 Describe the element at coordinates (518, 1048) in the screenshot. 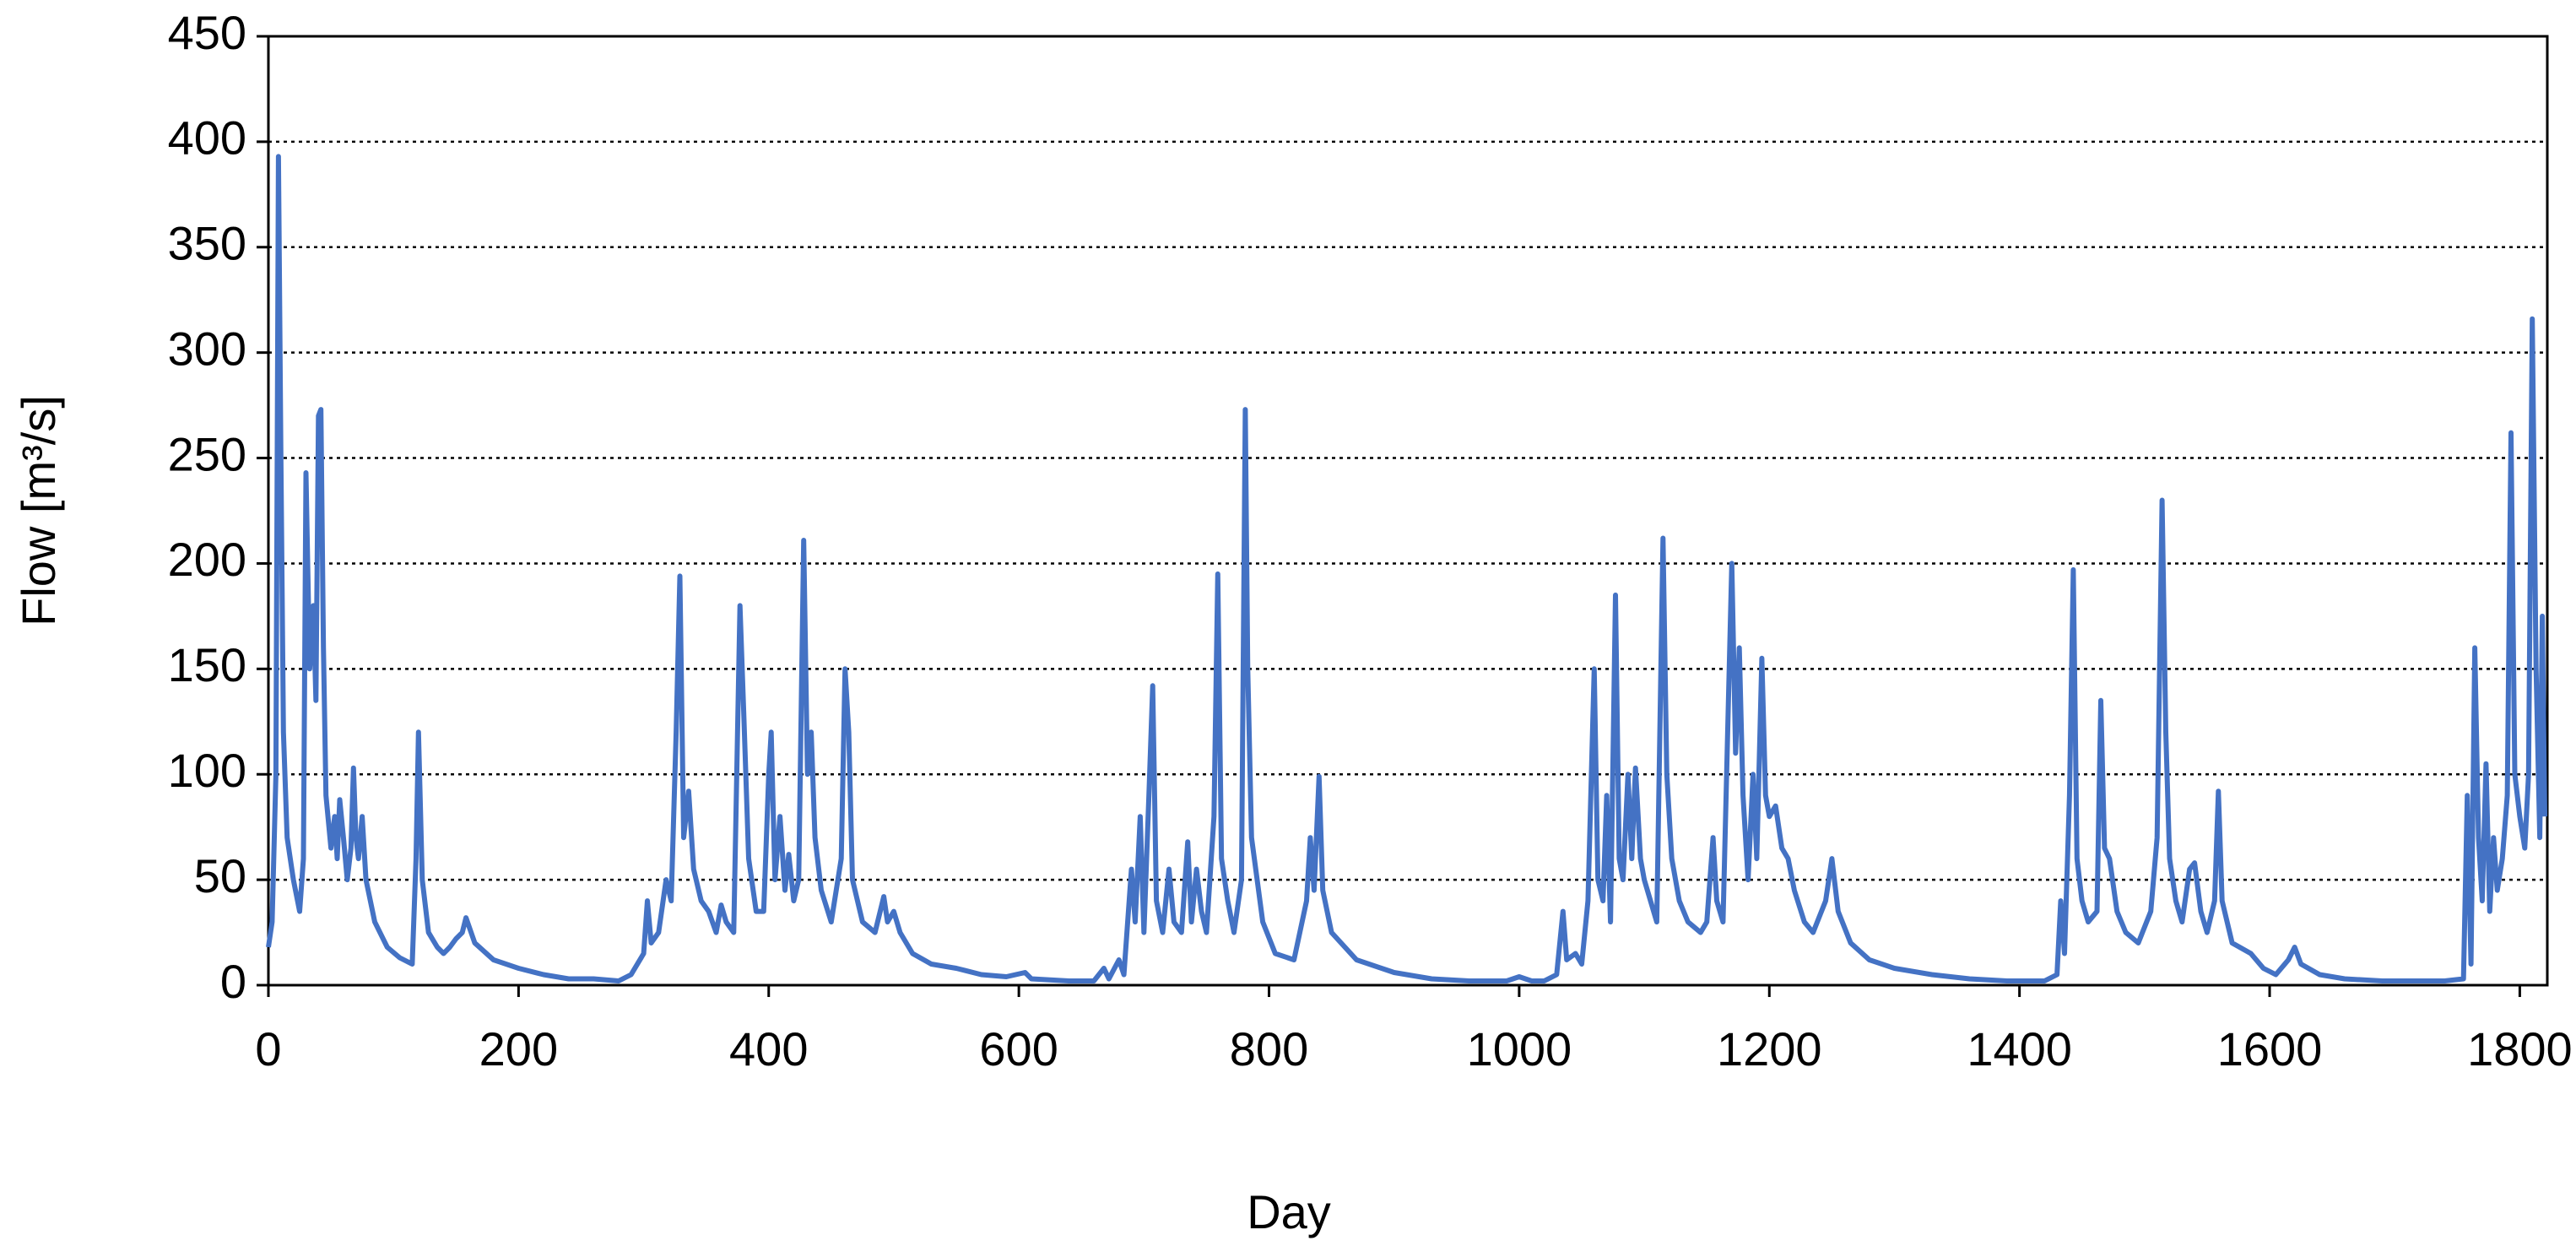

I see `x-tick-label: 200` at that location.